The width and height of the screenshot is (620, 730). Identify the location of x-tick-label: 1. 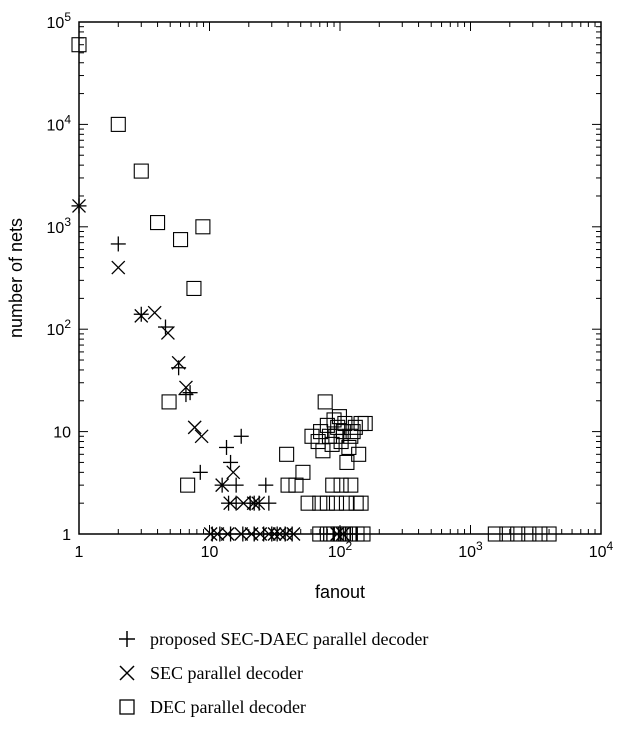
(79, 552).